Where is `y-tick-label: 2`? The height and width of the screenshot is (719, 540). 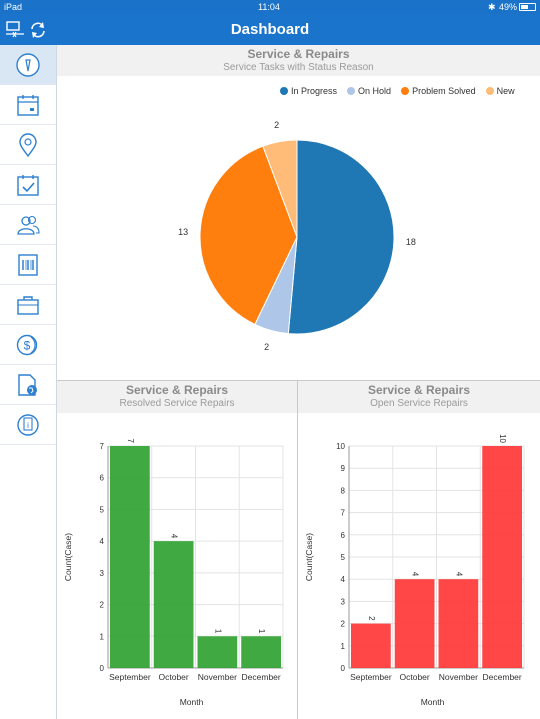
y-tick-label: 2 is located at coordinates (343, 624).